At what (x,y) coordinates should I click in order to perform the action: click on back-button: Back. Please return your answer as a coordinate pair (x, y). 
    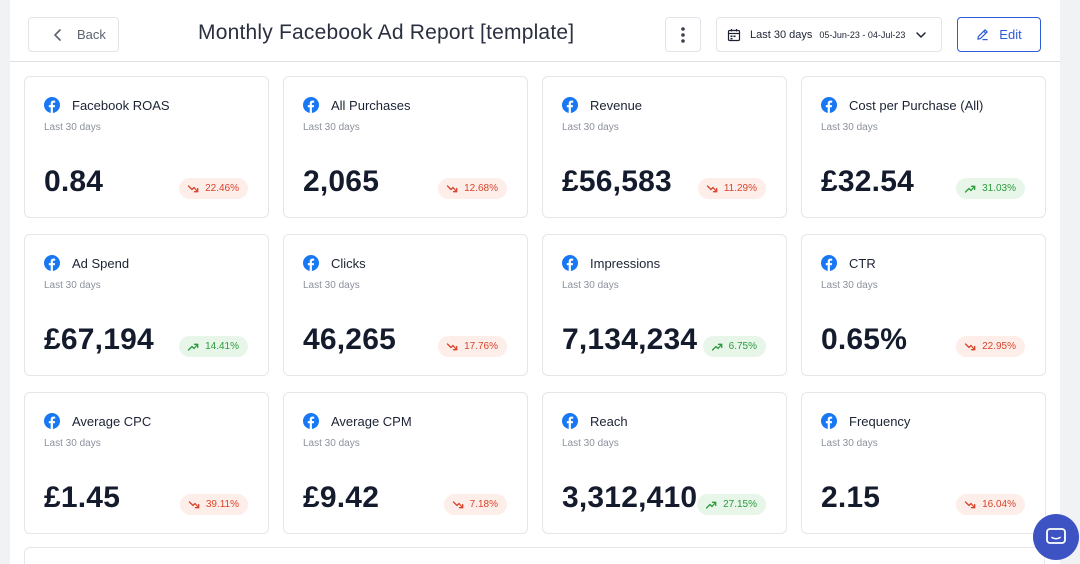
    Looking at the image, I should click on (73, 34).